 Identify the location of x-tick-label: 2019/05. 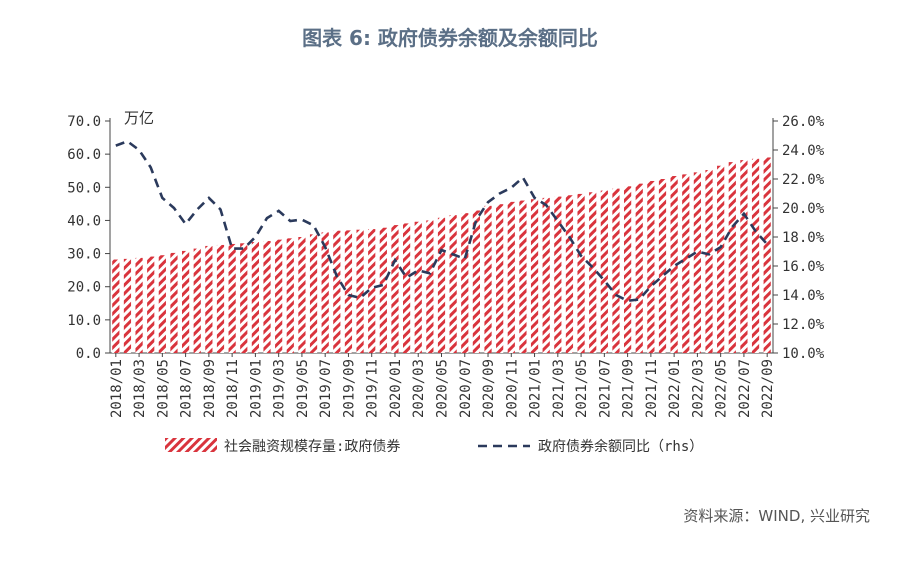
(303, 388).